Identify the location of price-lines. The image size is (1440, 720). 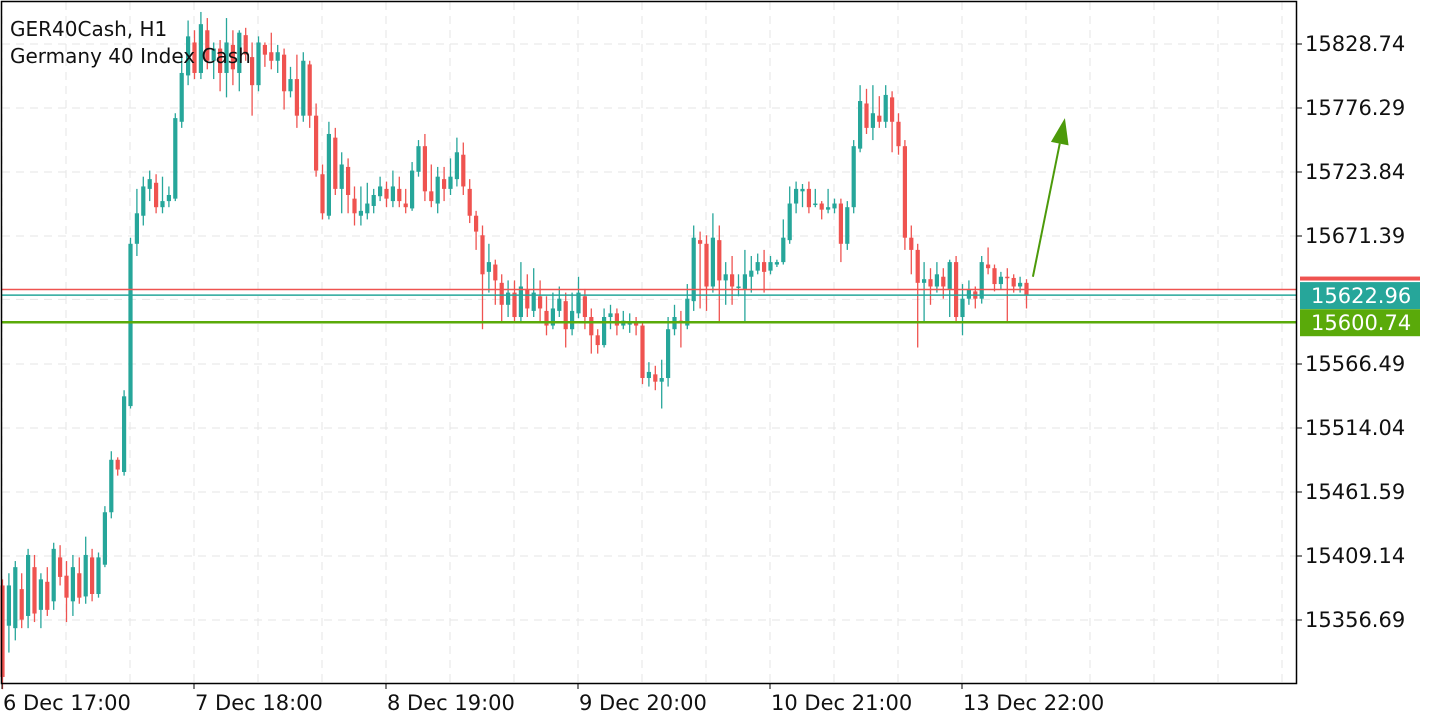
(649, 306).